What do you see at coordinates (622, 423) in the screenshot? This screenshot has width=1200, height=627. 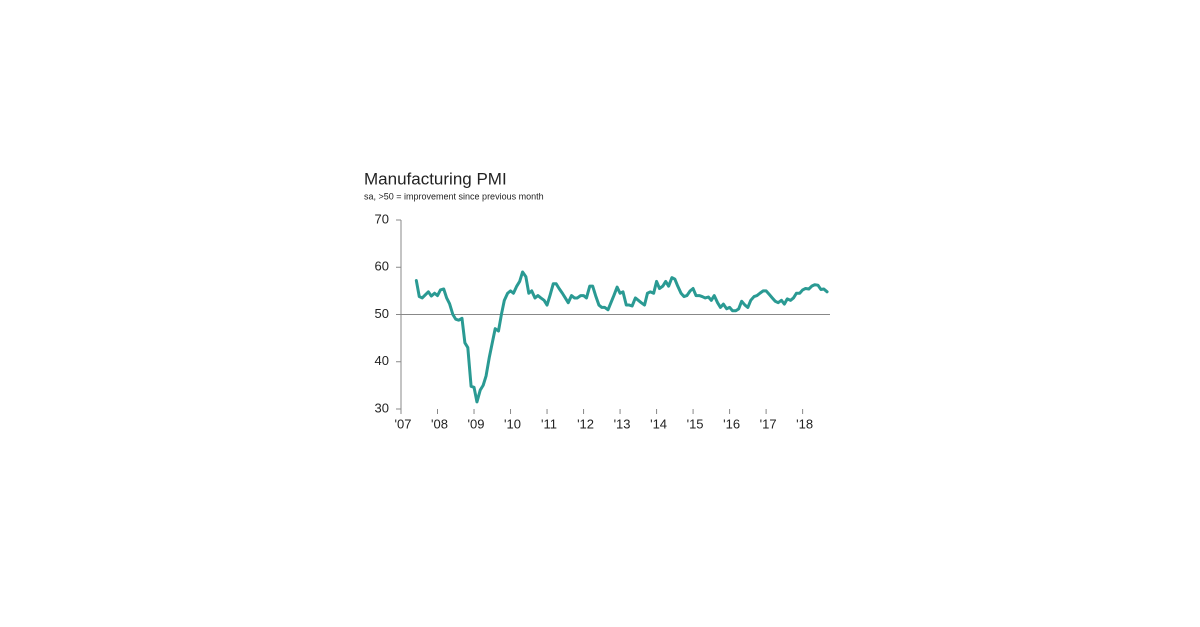 I see `x-tick-label: '13` at bounding box center [622, 423].